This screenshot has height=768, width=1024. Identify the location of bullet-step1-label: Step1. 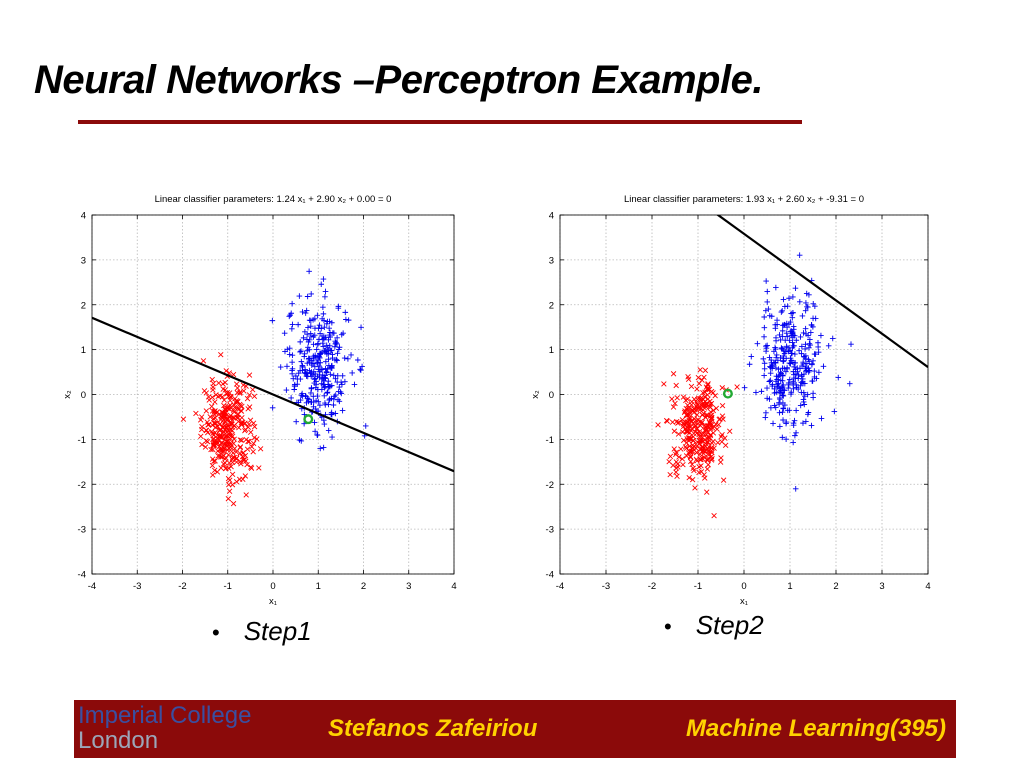
(277, 631).